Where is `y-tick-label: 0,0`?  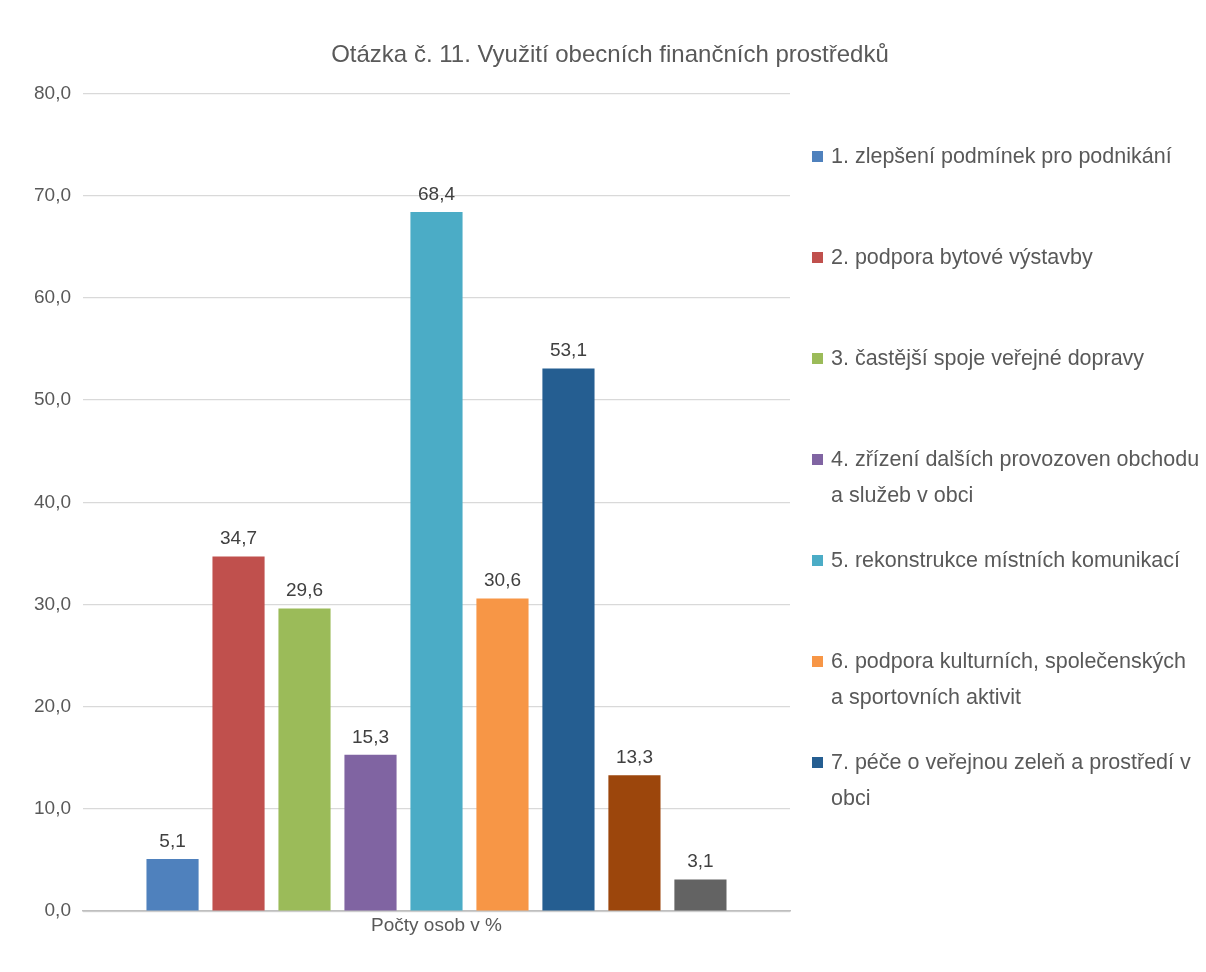 y-tick-label: 0,0 is located at coordinates (57, 910).